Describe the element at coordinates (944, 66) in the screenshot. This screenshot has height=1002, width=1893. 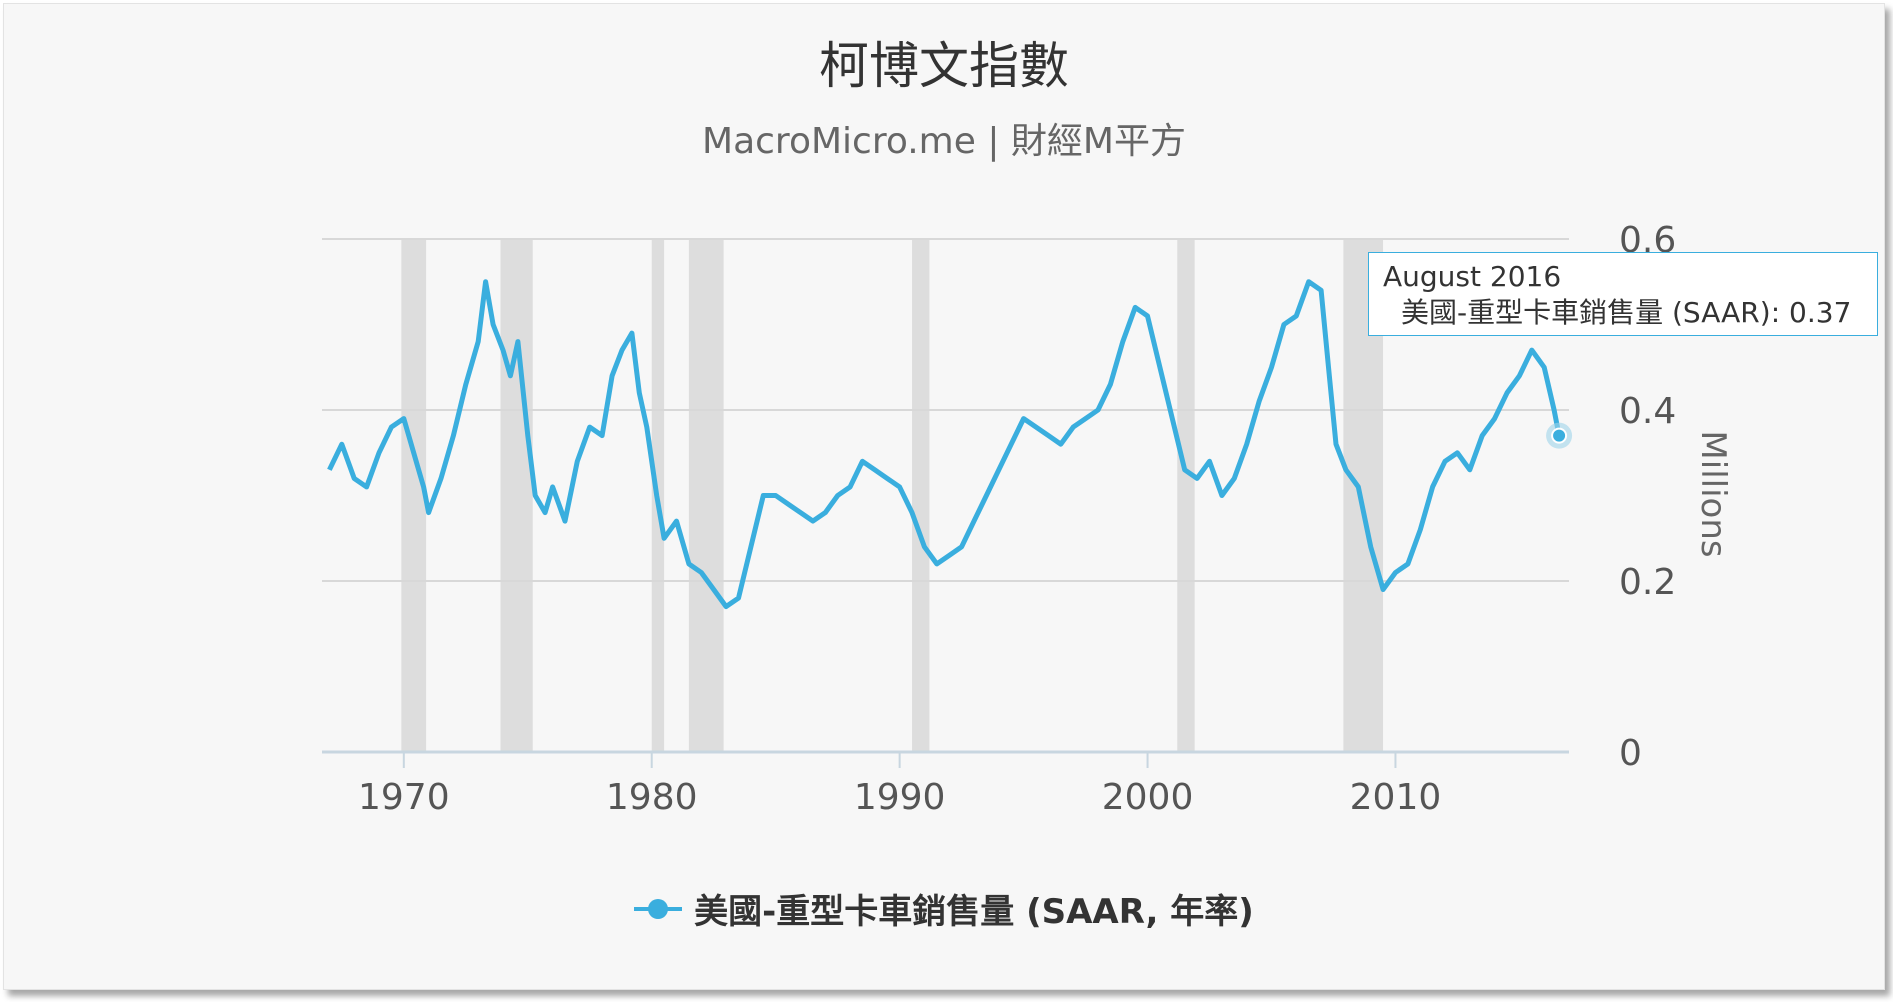
I see `chart-title: 柯博文指數` at that location.